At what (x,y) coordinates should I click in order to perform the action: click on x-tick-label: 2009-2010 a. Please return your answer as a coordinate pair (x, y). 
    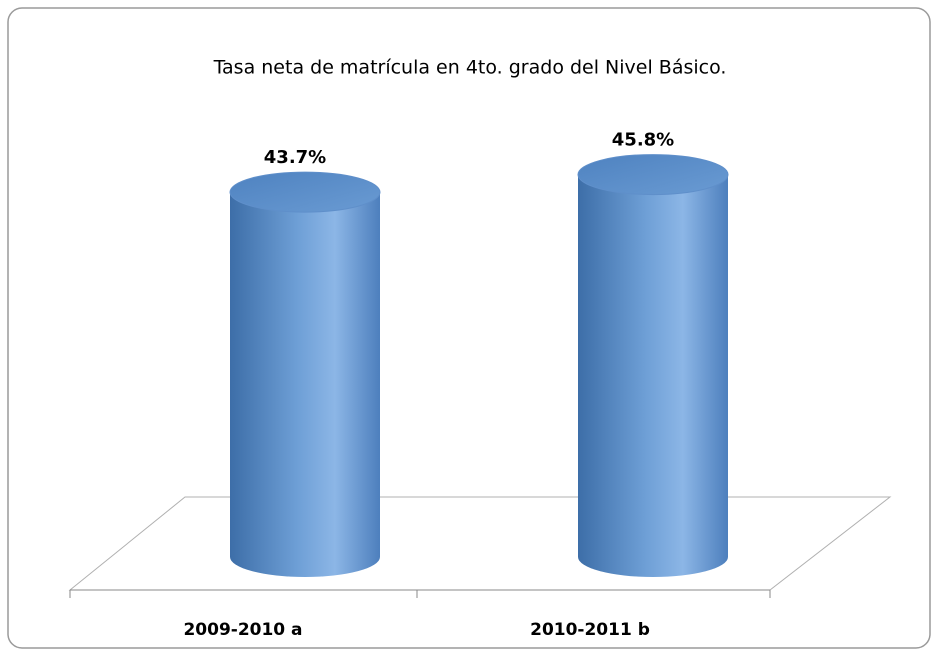
    Looking at the image, I should click on (242, 630).